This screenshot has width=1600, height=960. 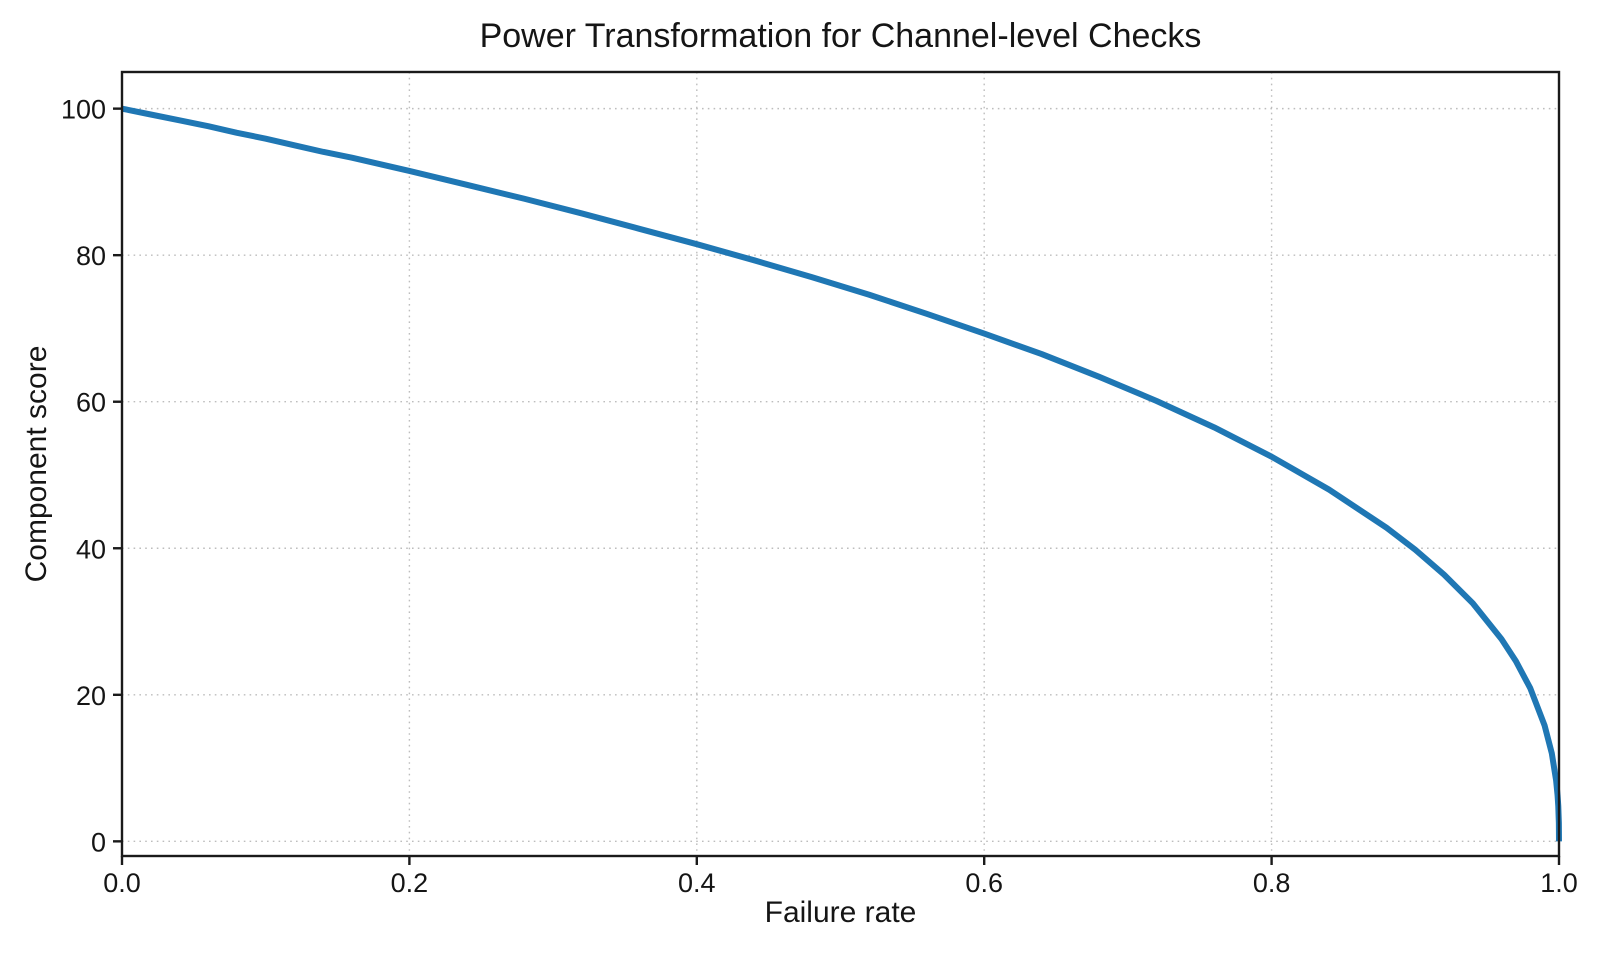 I want to click on x-tick-label: 0.2, so click(x=410, y=883).